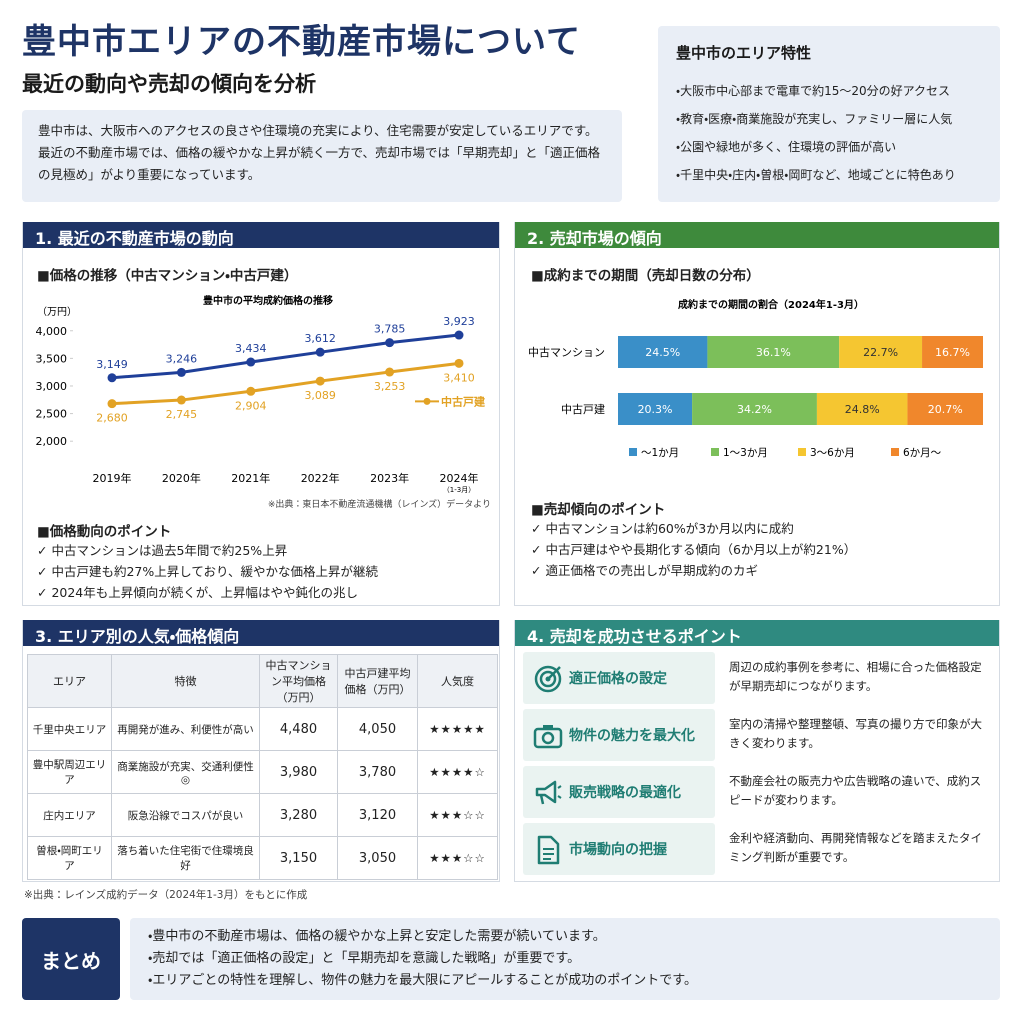  Describe the element at coordinates (104, 532) in the screenshot. I see `points-title: ■価格動向のポイント` at that location.